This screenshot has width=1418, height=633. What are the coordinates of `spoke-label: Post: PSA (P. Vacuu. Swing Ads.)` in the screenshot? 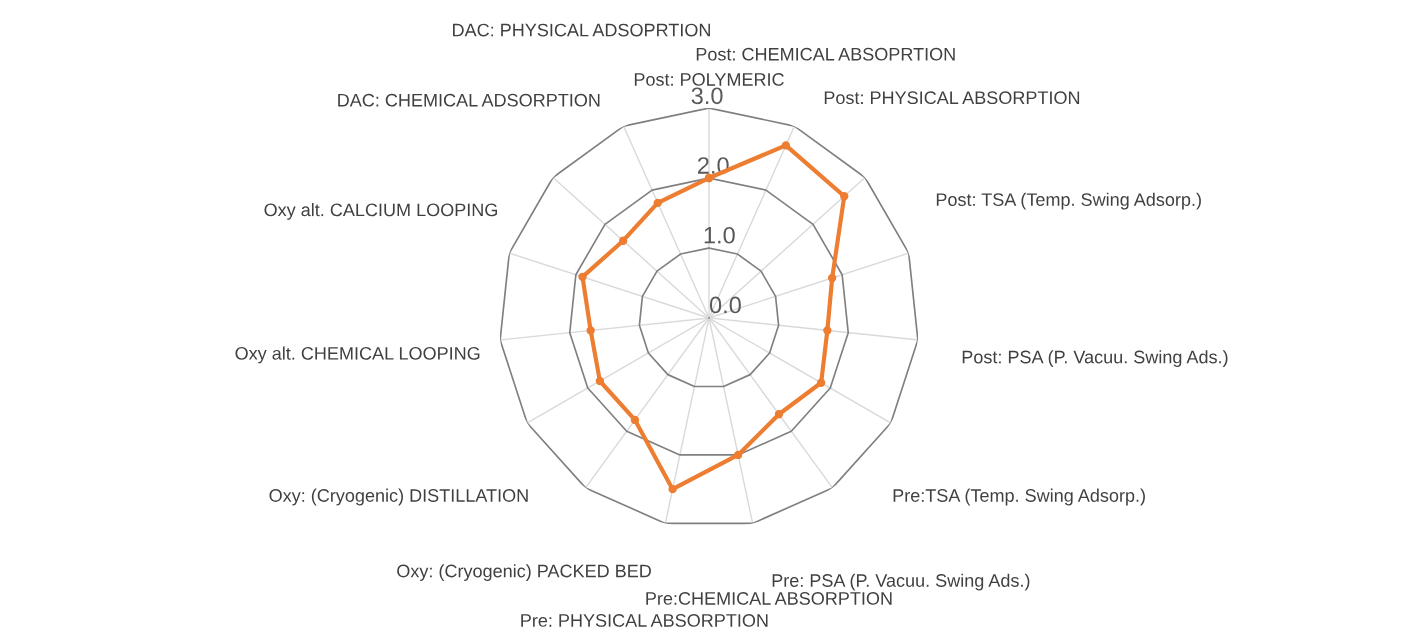 It's located at (1095, 358).